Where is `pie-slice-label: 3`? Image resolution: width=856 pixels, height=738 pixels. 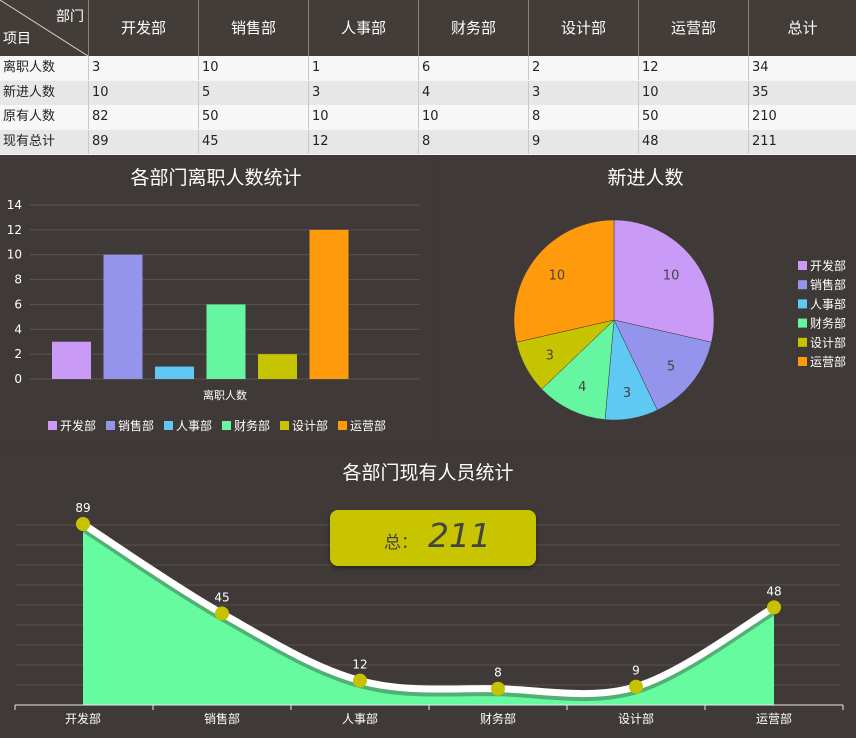 pie-slice-label: 3 is located at coordinates (627, 393).